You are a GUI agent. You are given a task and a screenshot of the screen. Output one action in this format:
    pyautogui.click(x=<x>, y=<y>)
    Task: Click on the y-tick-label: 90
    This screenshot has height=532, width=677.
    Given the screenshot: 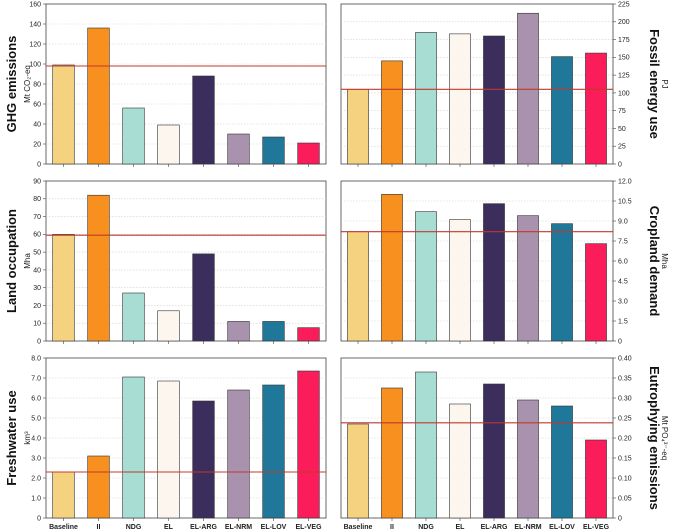 What is the action you would take?
    pyautogui.click(x=37, y=181)
    